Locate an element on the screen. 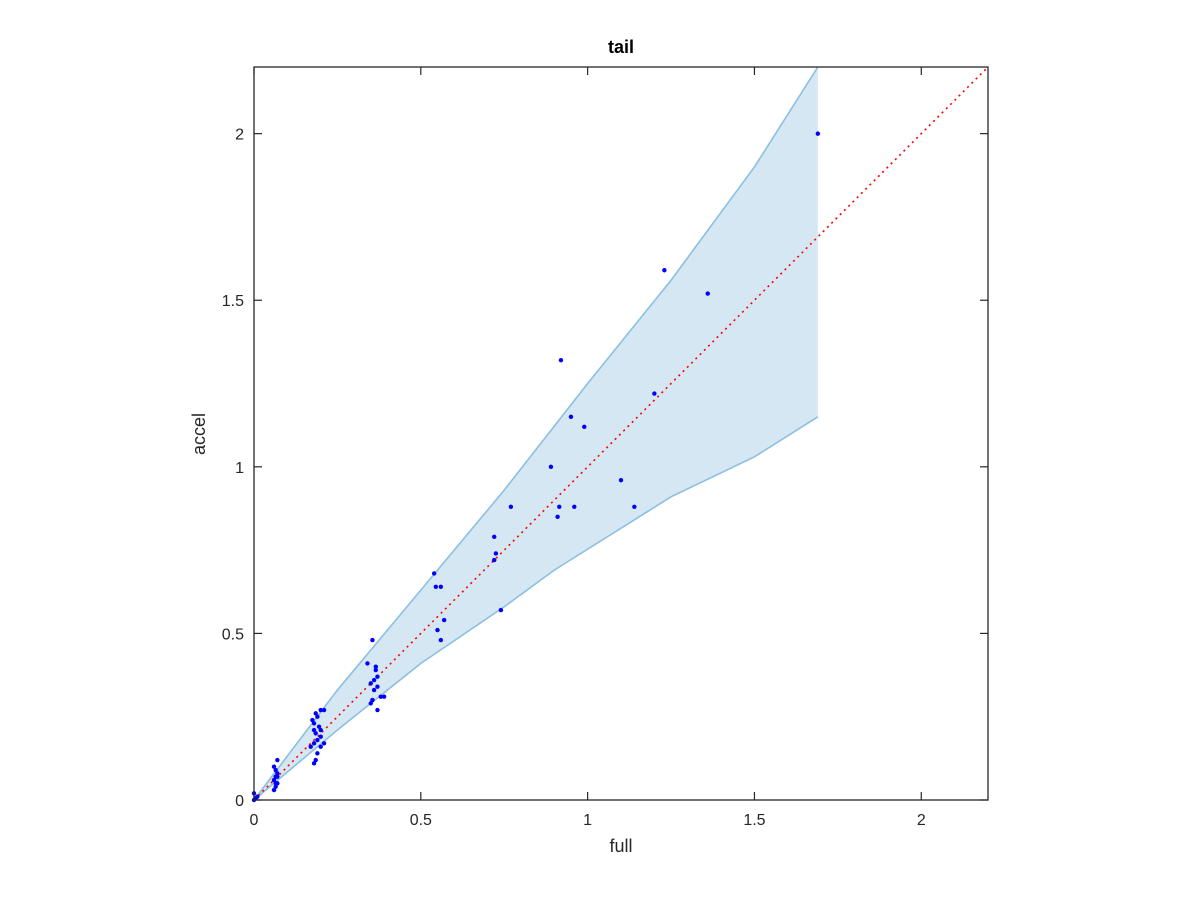 The image size is (1200, 900). y-tick-label: 1.5 is located at coordinates (233, 301).